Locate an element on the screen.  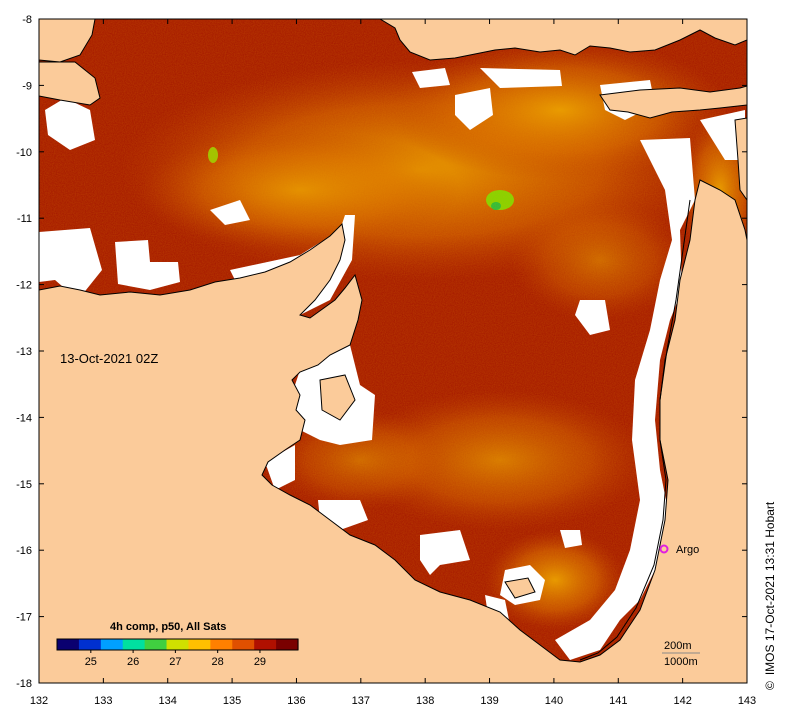
argo-float-marker: Argo is located at coordinates (679, 550).